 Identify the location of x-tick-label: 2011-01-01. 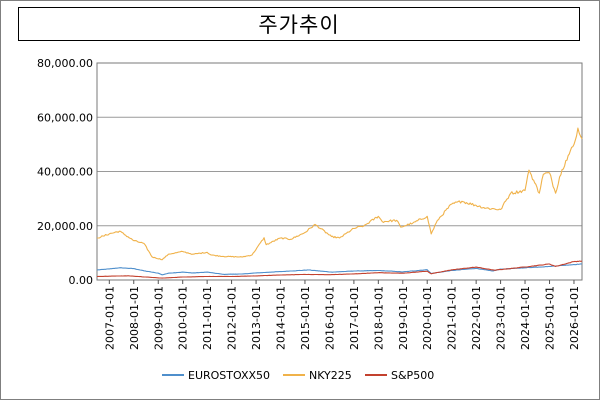
(207, 318).